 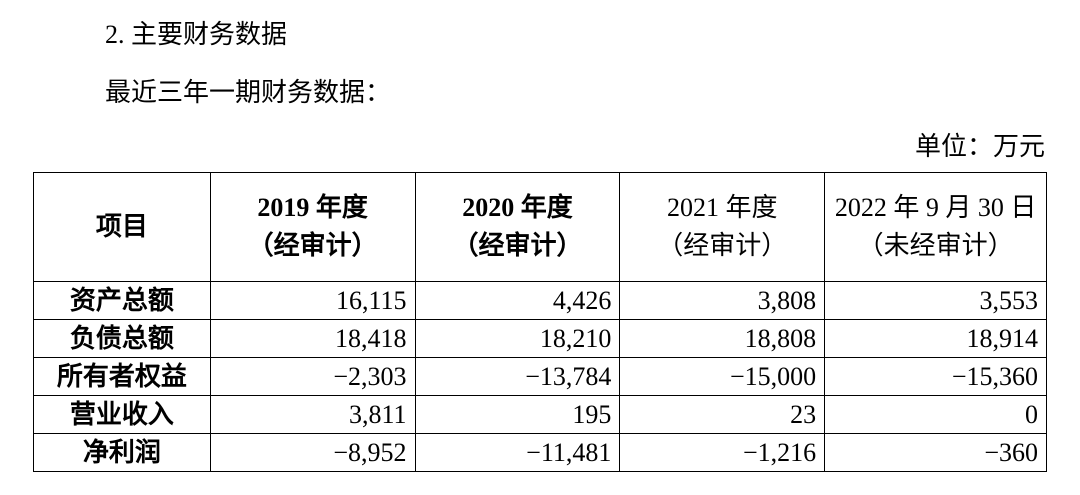 What do you see at coordinates (722, 300) in the screenshot?
I see `cell-value: 3,808` at bounding box center [722, 300].